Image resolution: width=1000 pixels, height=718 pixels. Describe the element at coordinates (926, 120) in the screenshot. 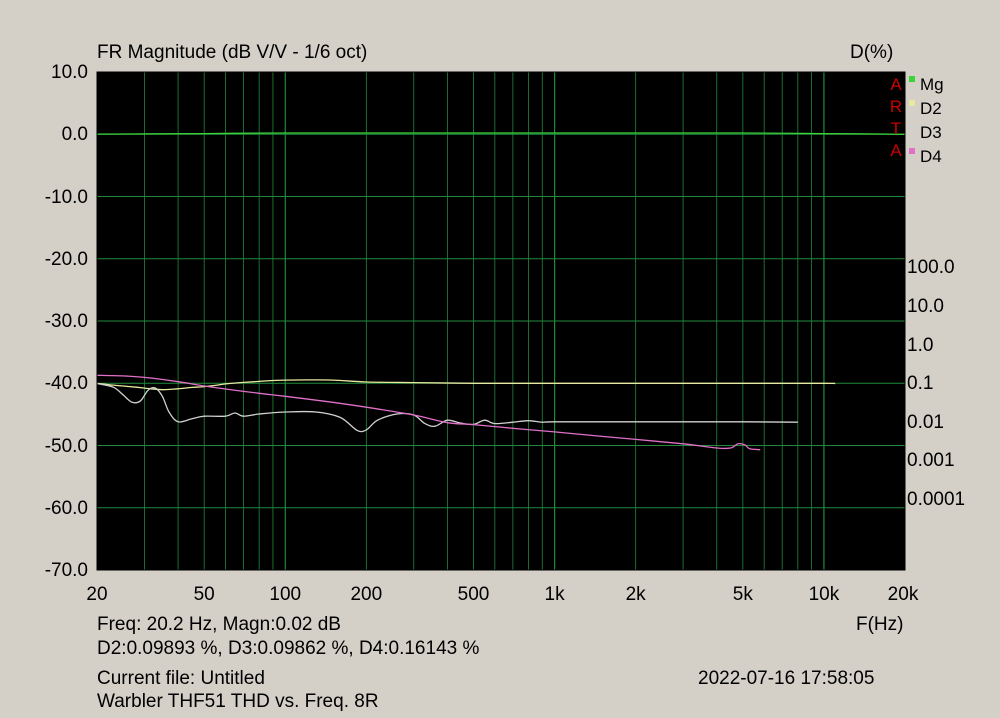

I see `legend: Mg D2 D3 D4` at that location.